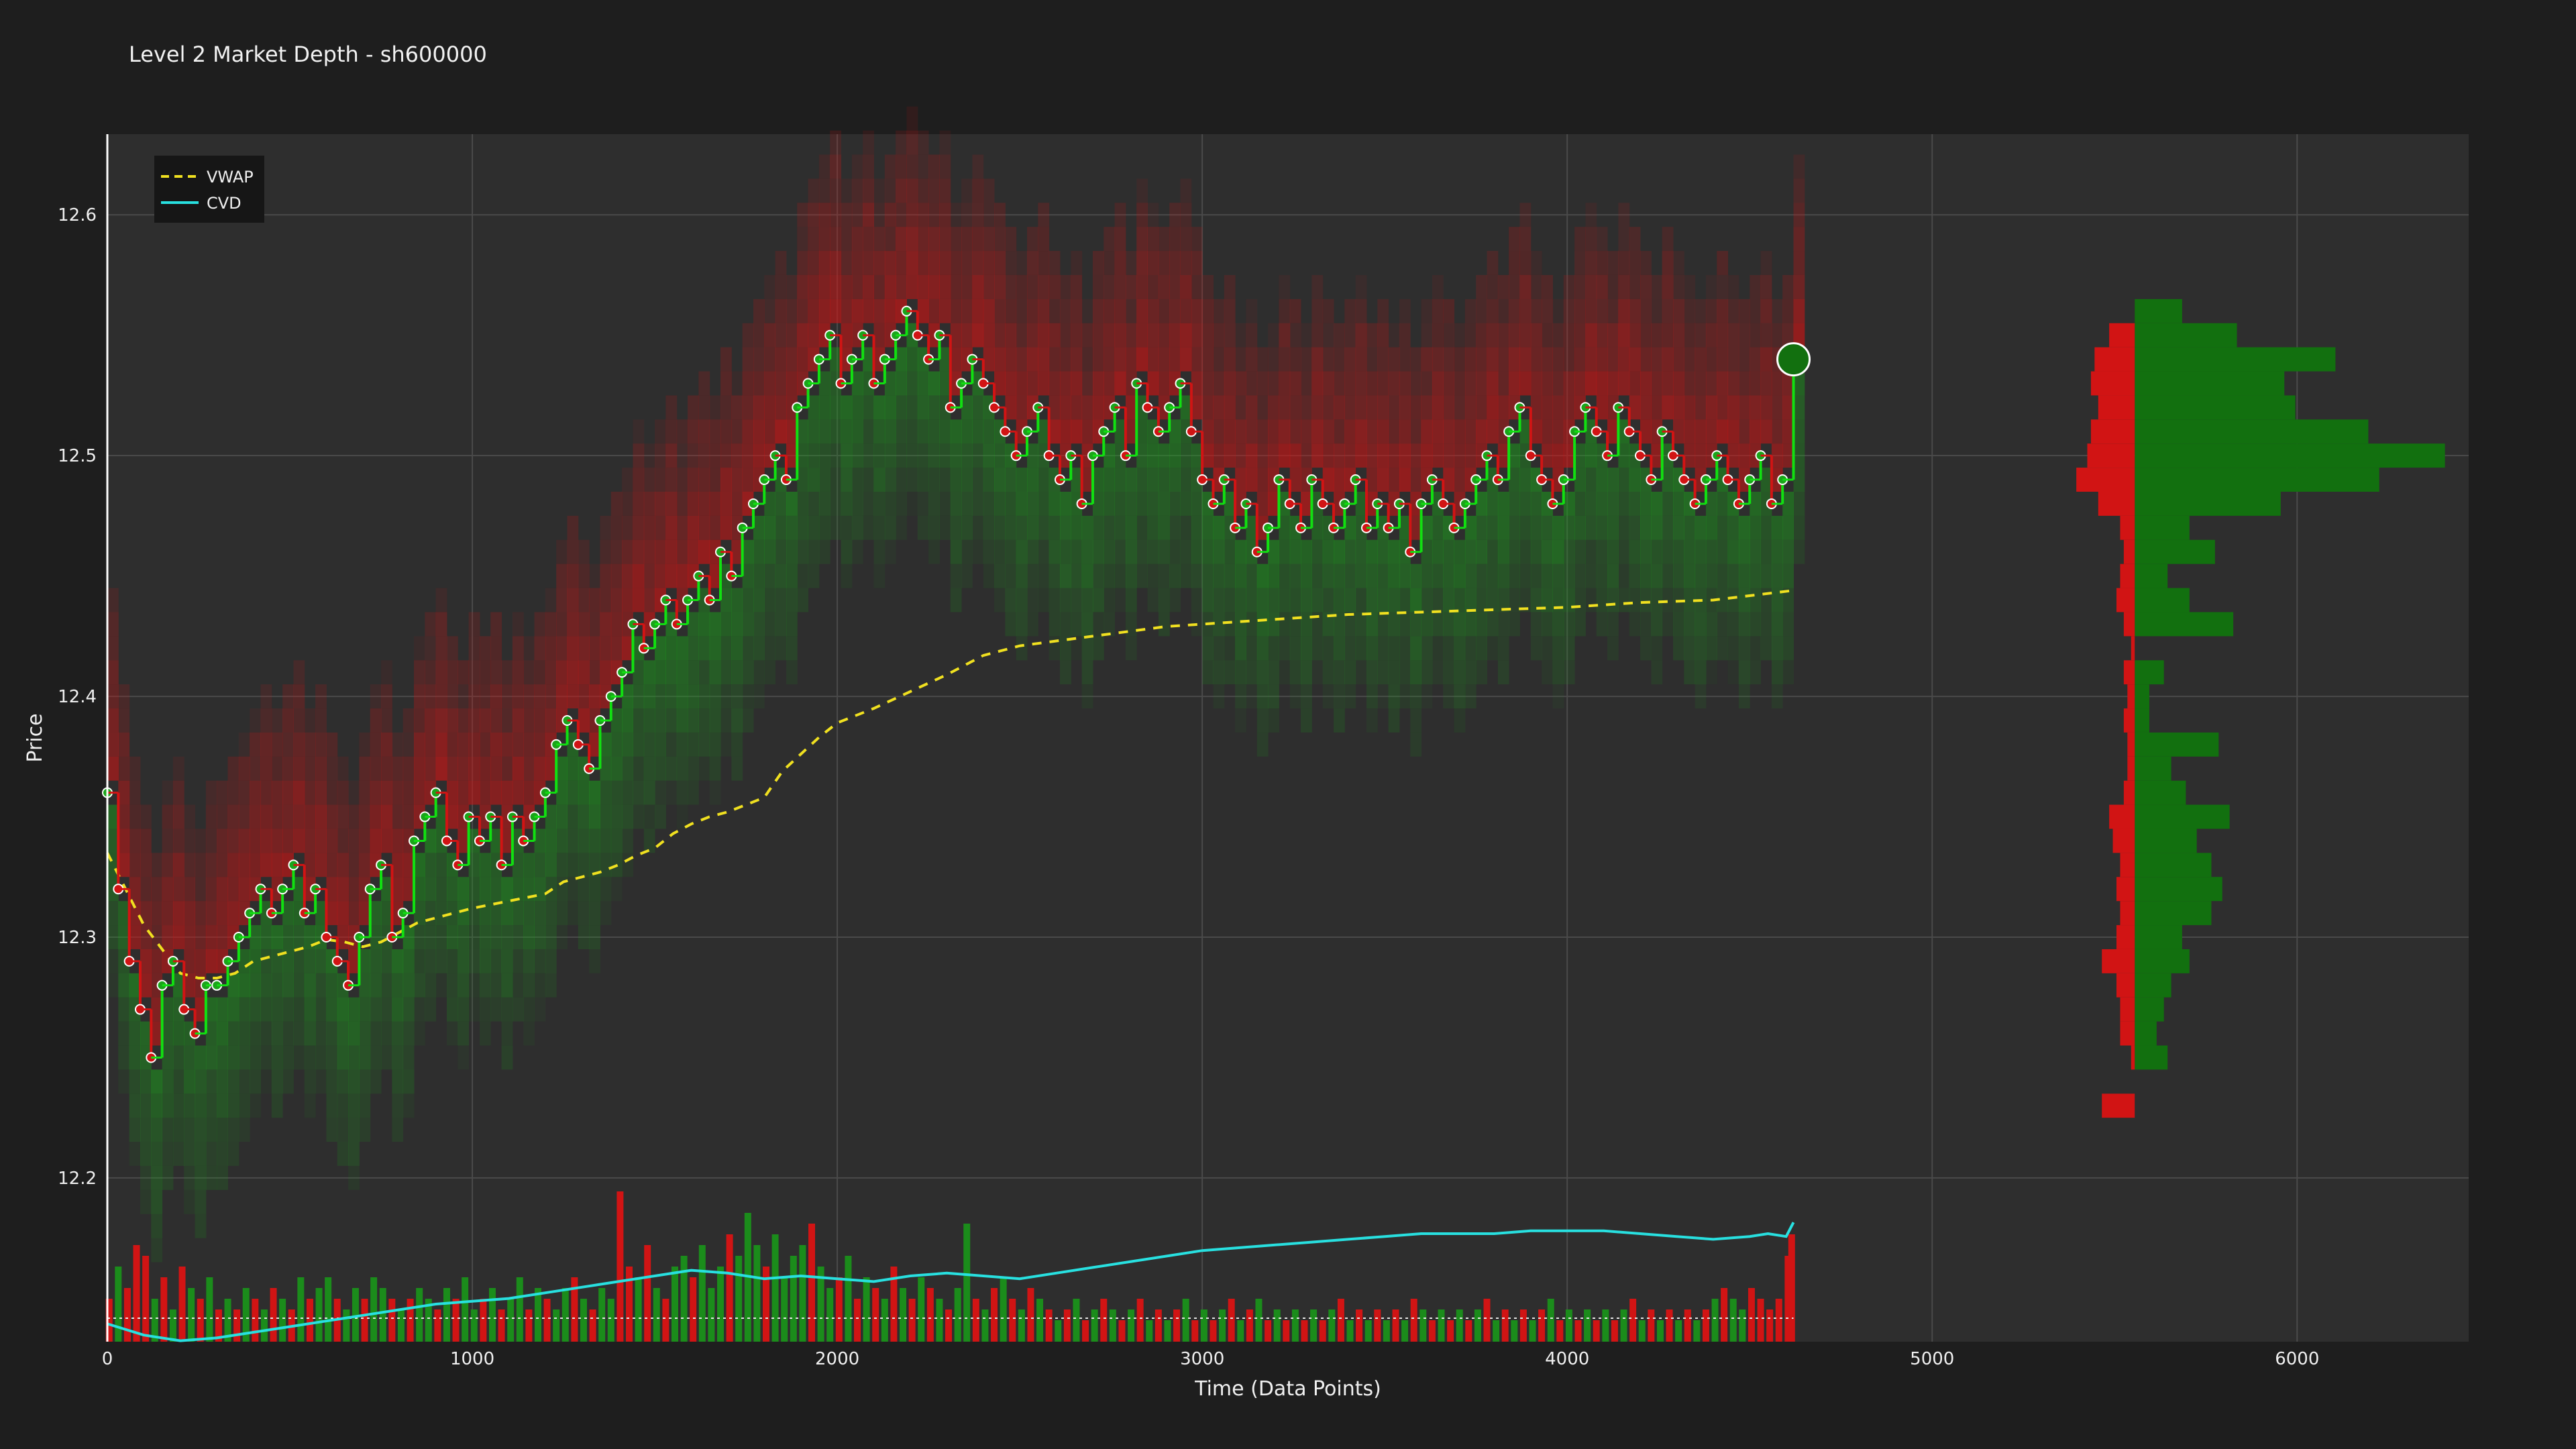  What do you see at coordinates (209, 189) in the screenshot?
I see `legend: VWAP CVD` at bounding box center [209, 189].